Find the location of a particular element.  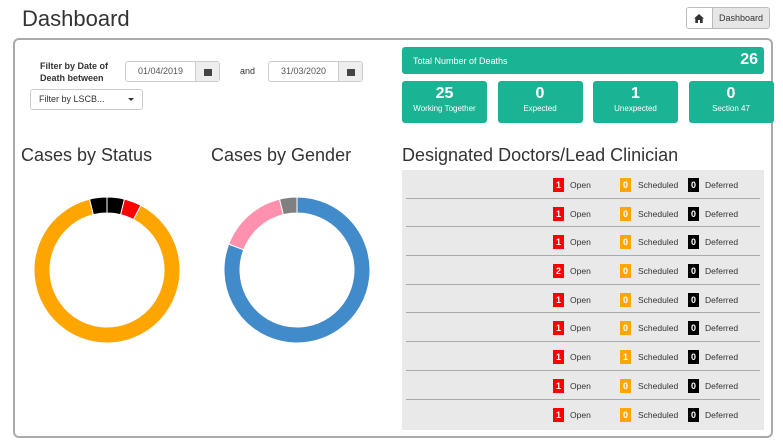

stat-label: Unexpected is located at coordinates (635, 108).